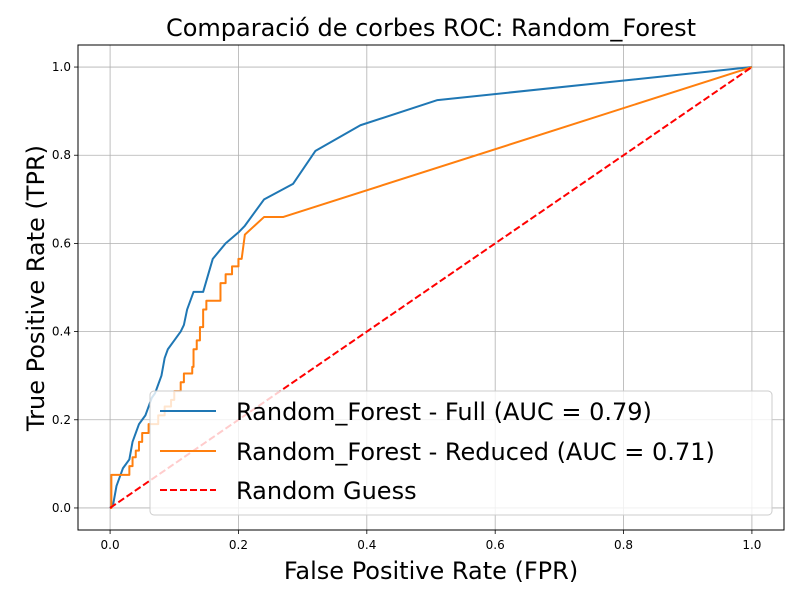 The height and width of the screenshot is (600, 800). What do you see at coordinates (110, 545) in the screenshot?
I see `x-tick-label: 0.0` at bounding box center [110, 545].